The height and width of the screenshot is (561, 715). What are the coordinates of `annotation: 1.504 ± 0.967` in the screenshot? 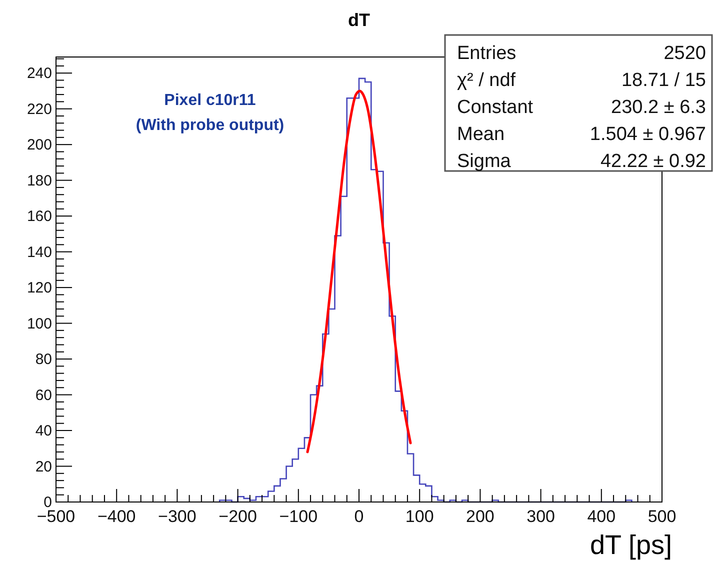 It's located at (648, 134).